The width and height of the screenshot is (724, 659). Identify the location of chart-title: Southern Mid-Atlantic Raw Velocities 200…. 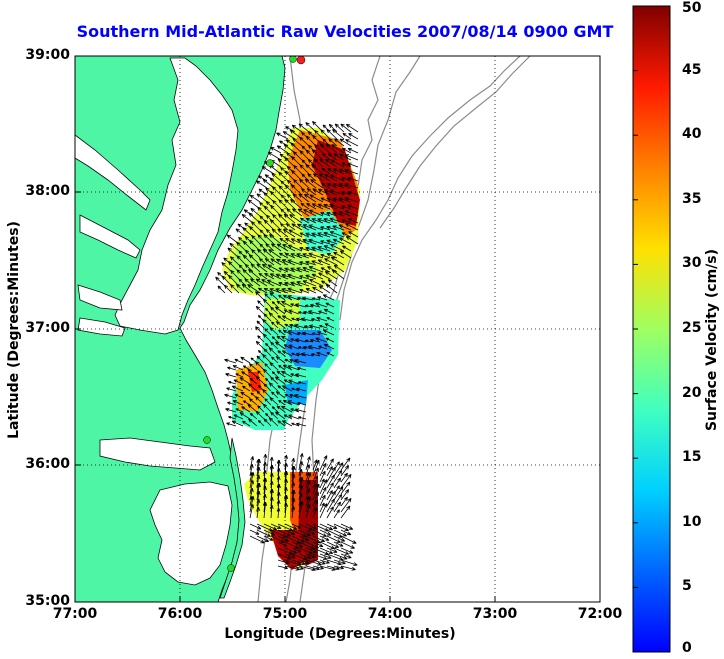
(345, 31).